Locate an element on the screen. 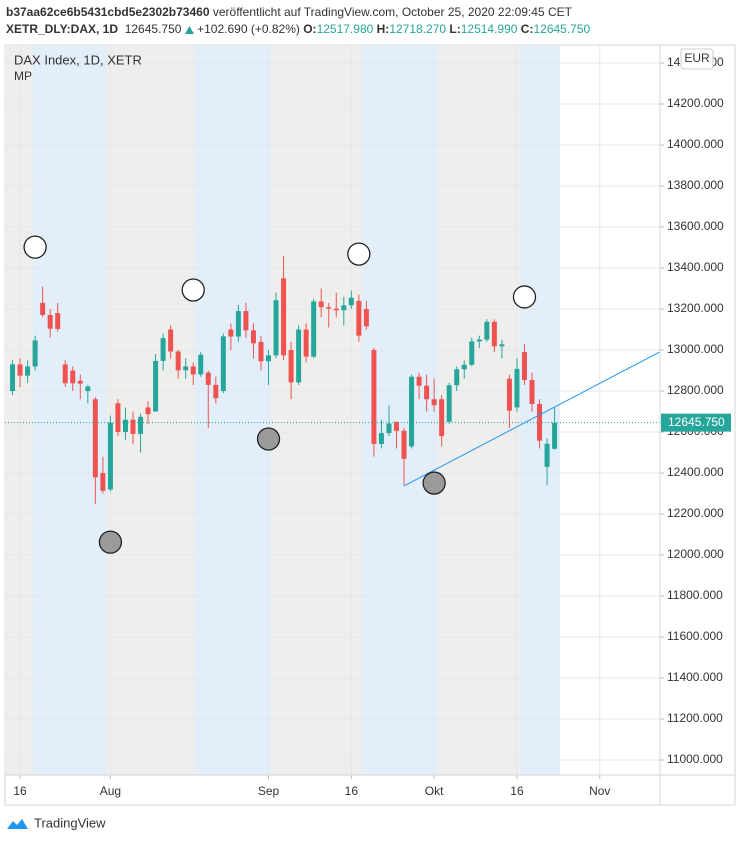 The image size is (740, 842). currency: EUR is located at coordinates (697, 58).